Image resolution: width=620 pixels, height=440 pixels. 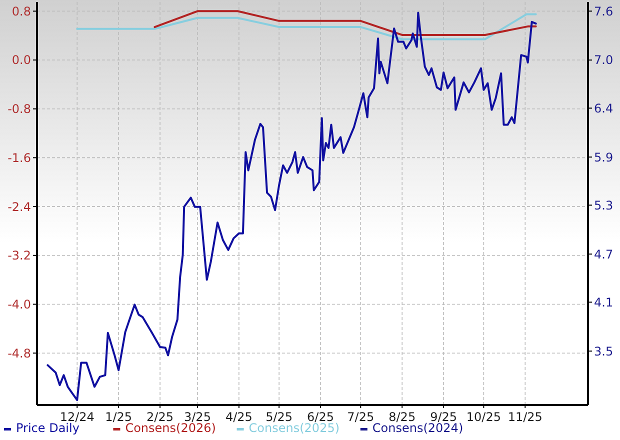 I want to click on y-tick-label: -2.4, so click(x=19, y=207).